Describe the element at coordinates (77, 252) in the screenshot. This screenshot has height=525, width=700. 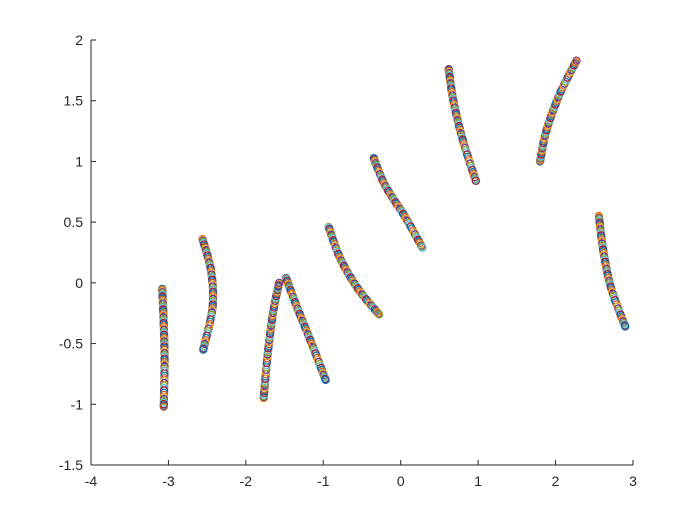
I see `y-axis-ticks: -1.5 -1 -0.5 0 0.5 1 1.5 2` at that location.